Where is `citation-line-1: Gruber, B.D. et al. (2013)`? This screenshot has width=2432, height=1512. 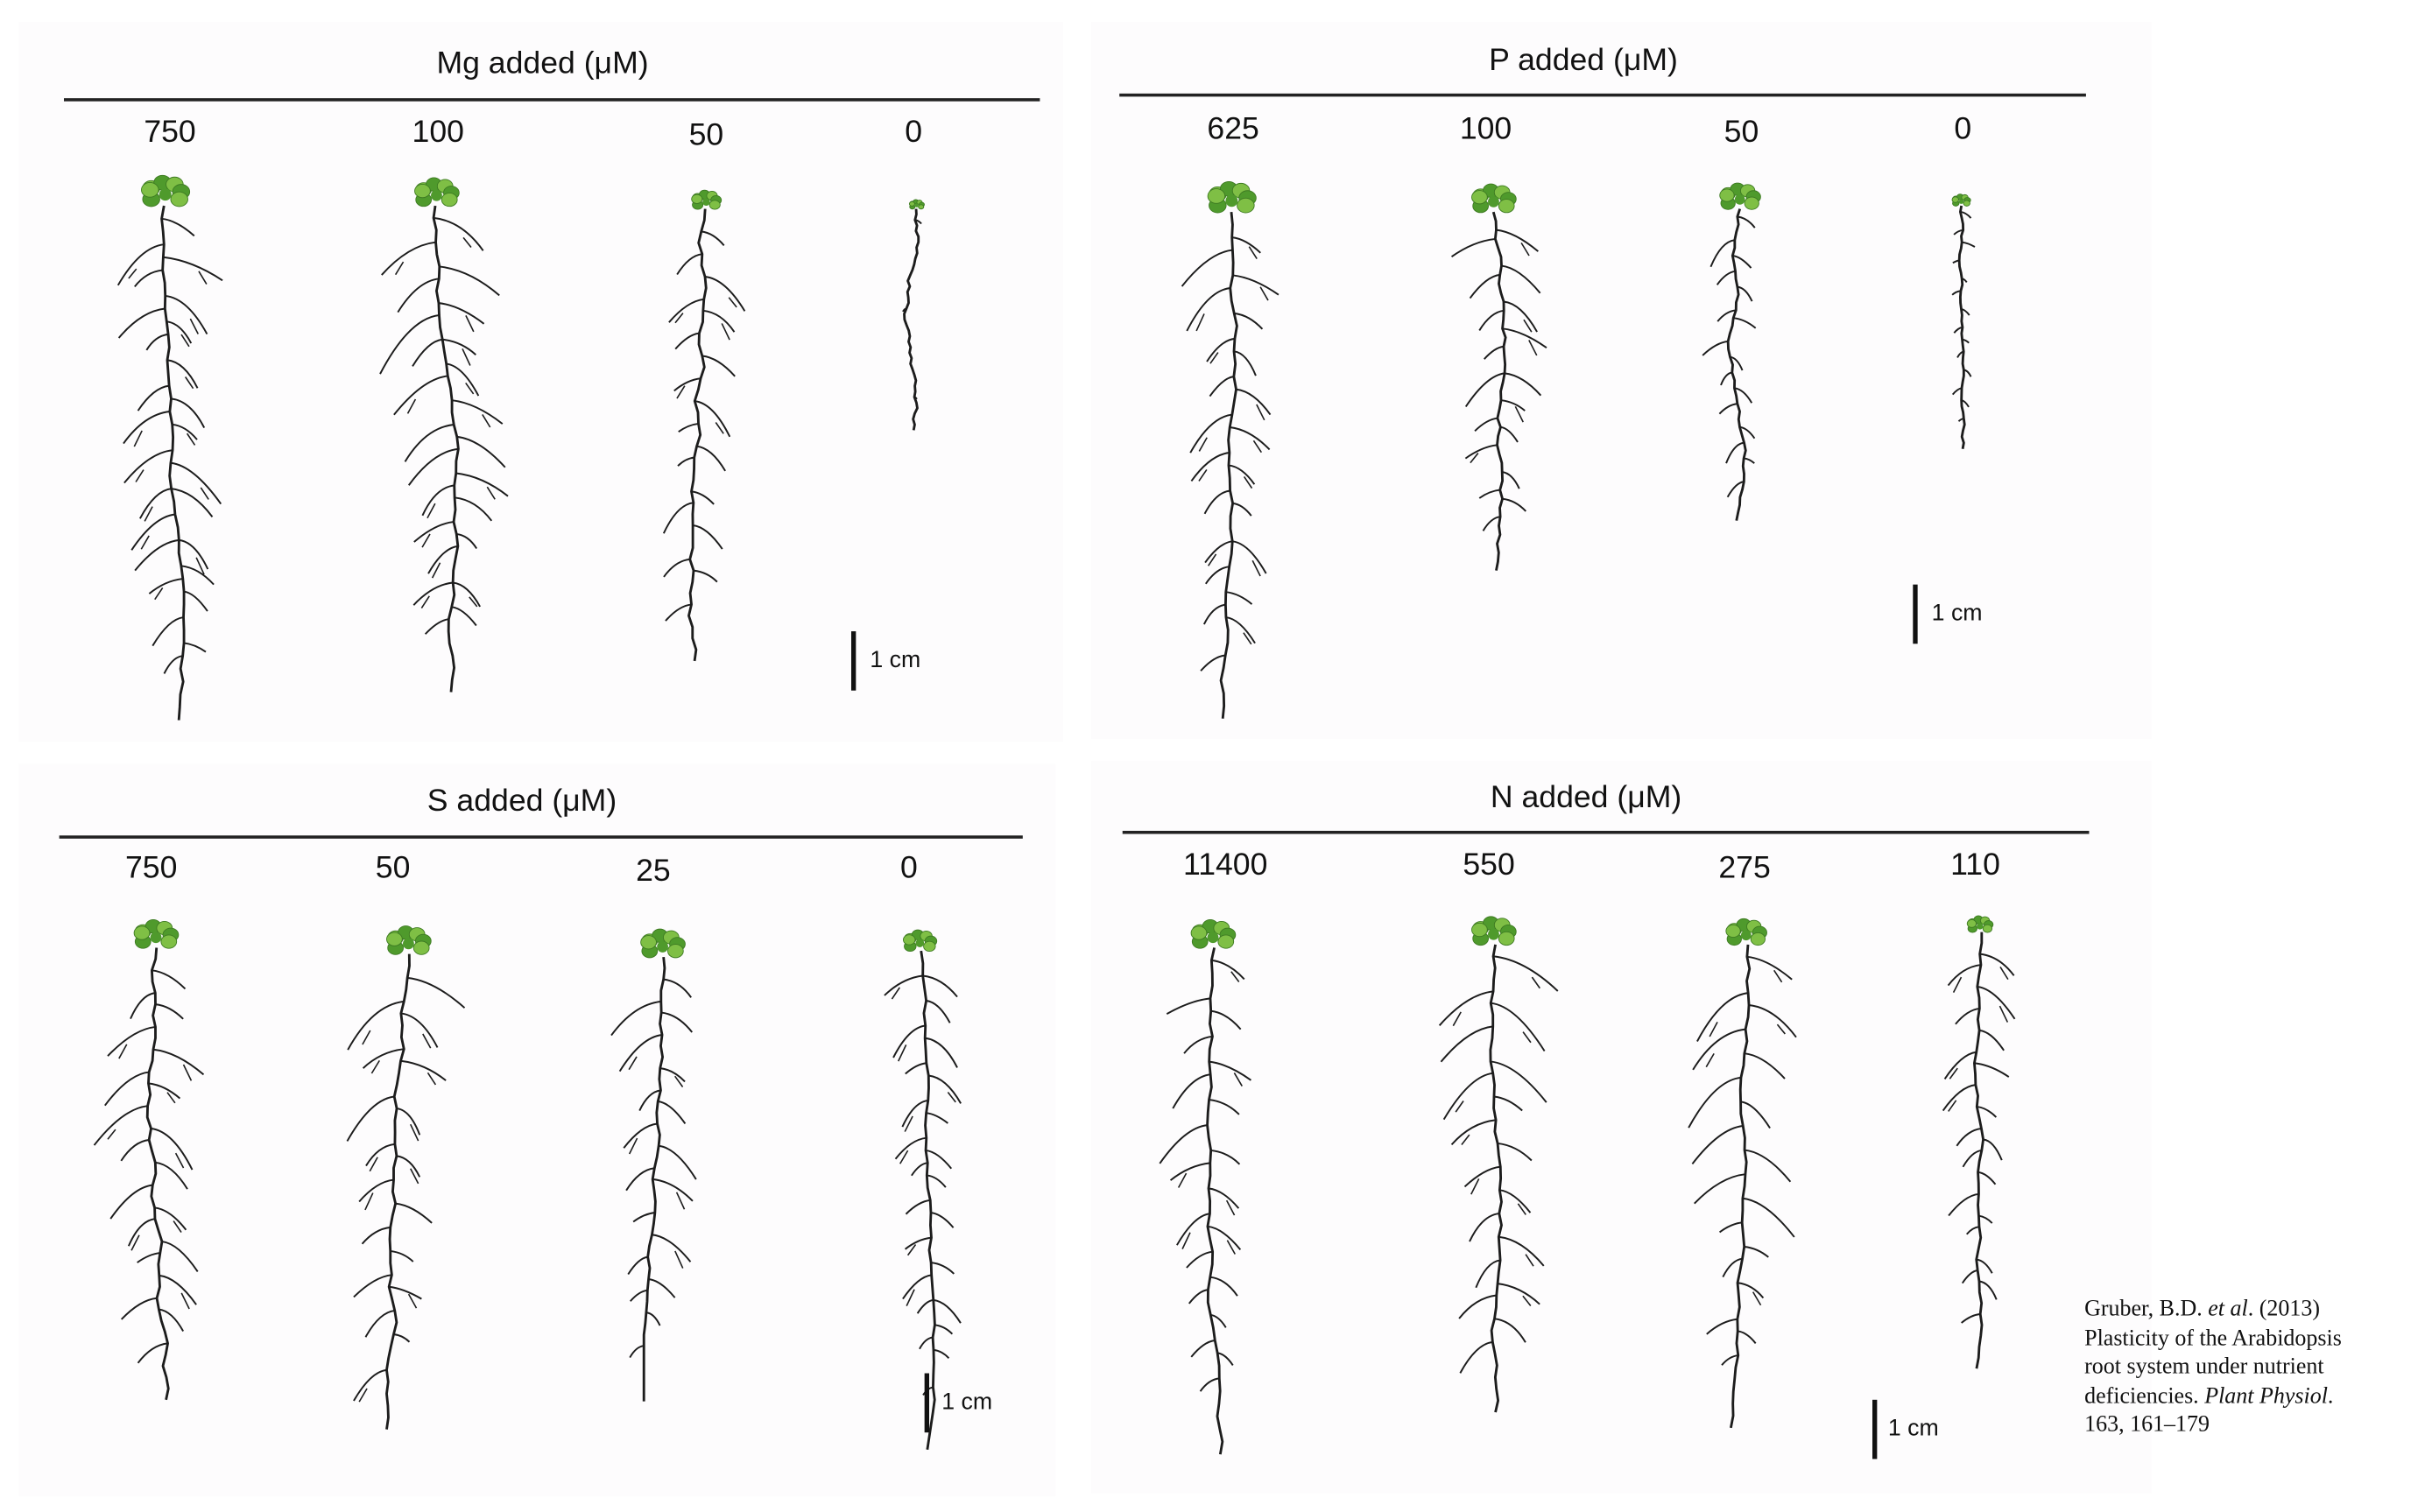 citation-line-1: Gruber, B.D. et al. (2013) is located at coordinates (2258, 1310).